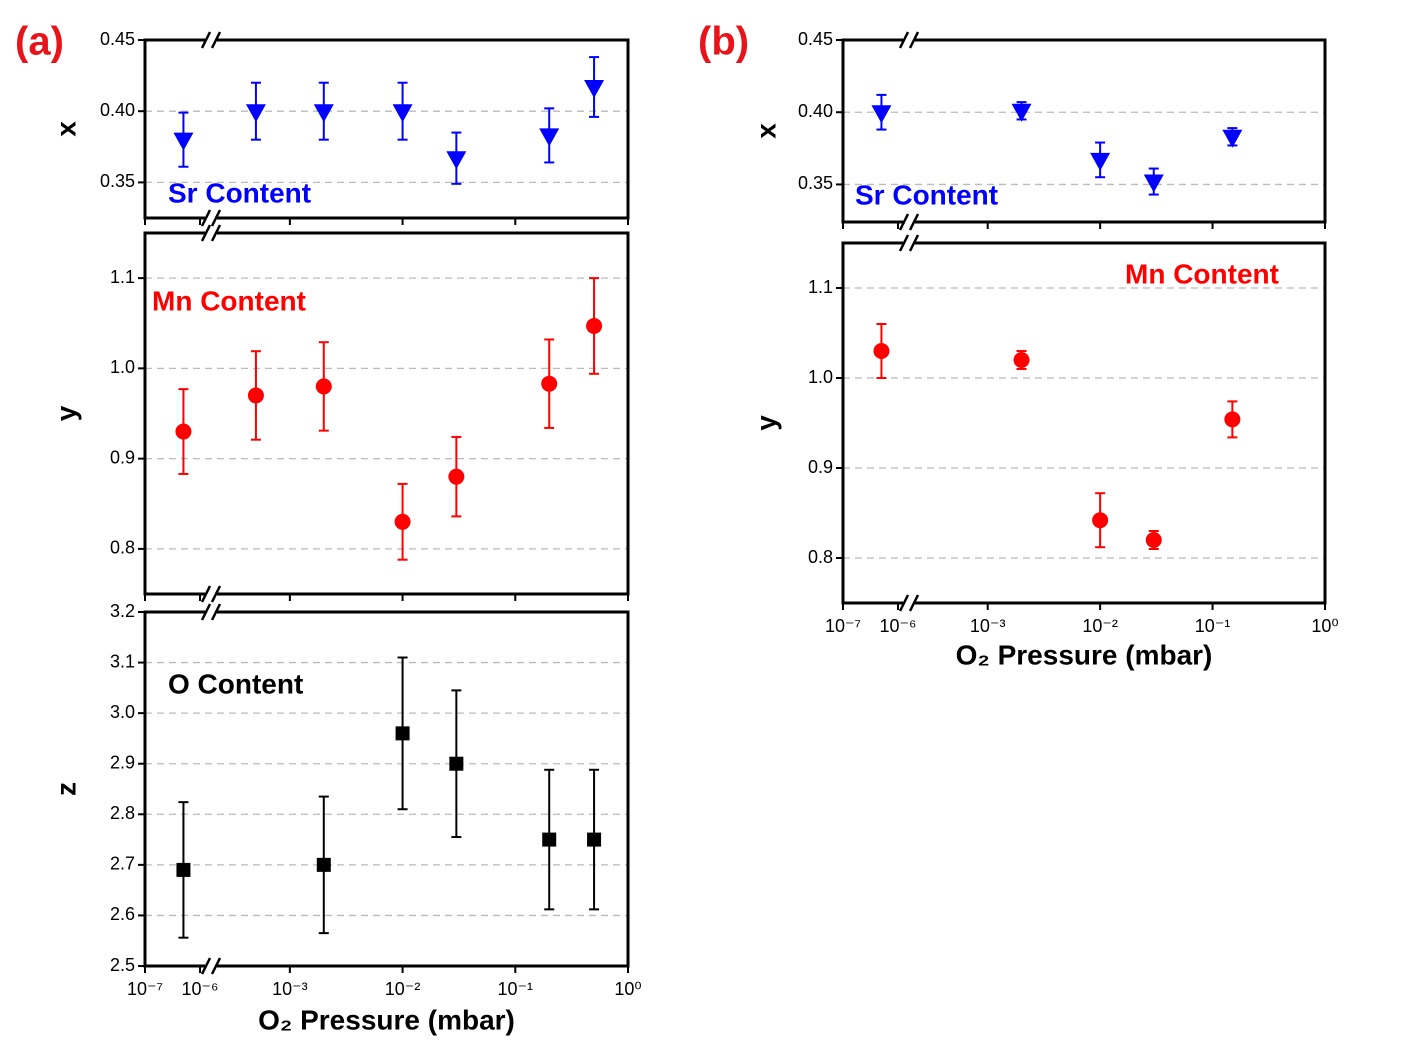 The height and width of the screenshot is (1049, 1423). What do you see at coordinates (122, 661) in the screenshot?
I see `y-tick-label: 3.1` at bounding box center [122, 661].